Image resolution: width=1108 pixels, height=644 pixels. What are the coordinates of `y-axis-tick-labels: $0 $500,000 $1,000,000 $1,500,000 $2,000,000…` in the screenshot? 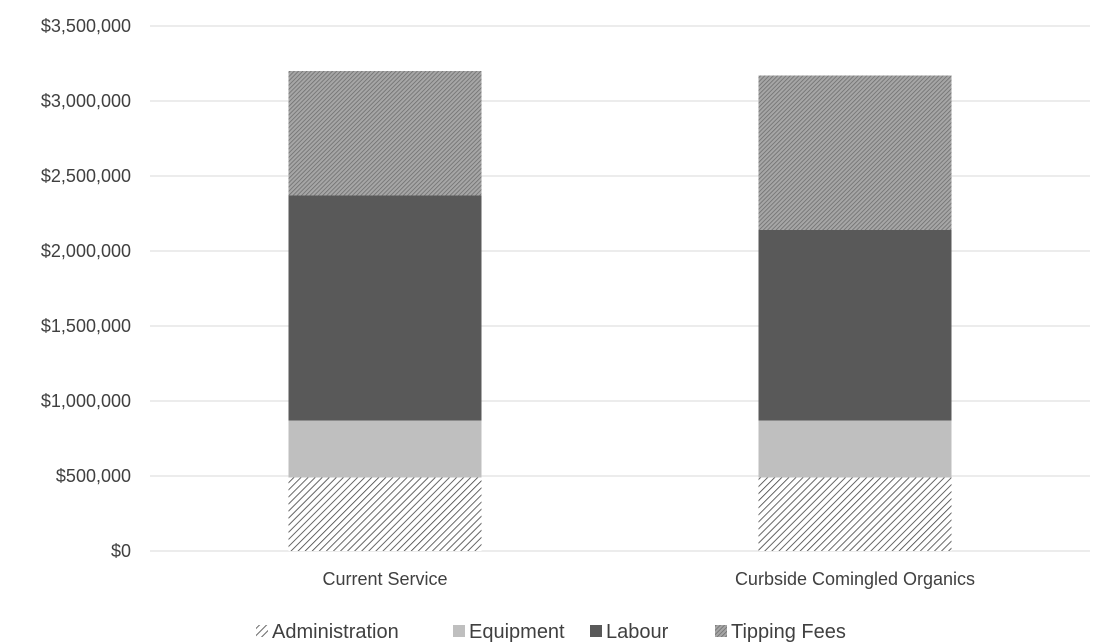 It's located at (86, 288).